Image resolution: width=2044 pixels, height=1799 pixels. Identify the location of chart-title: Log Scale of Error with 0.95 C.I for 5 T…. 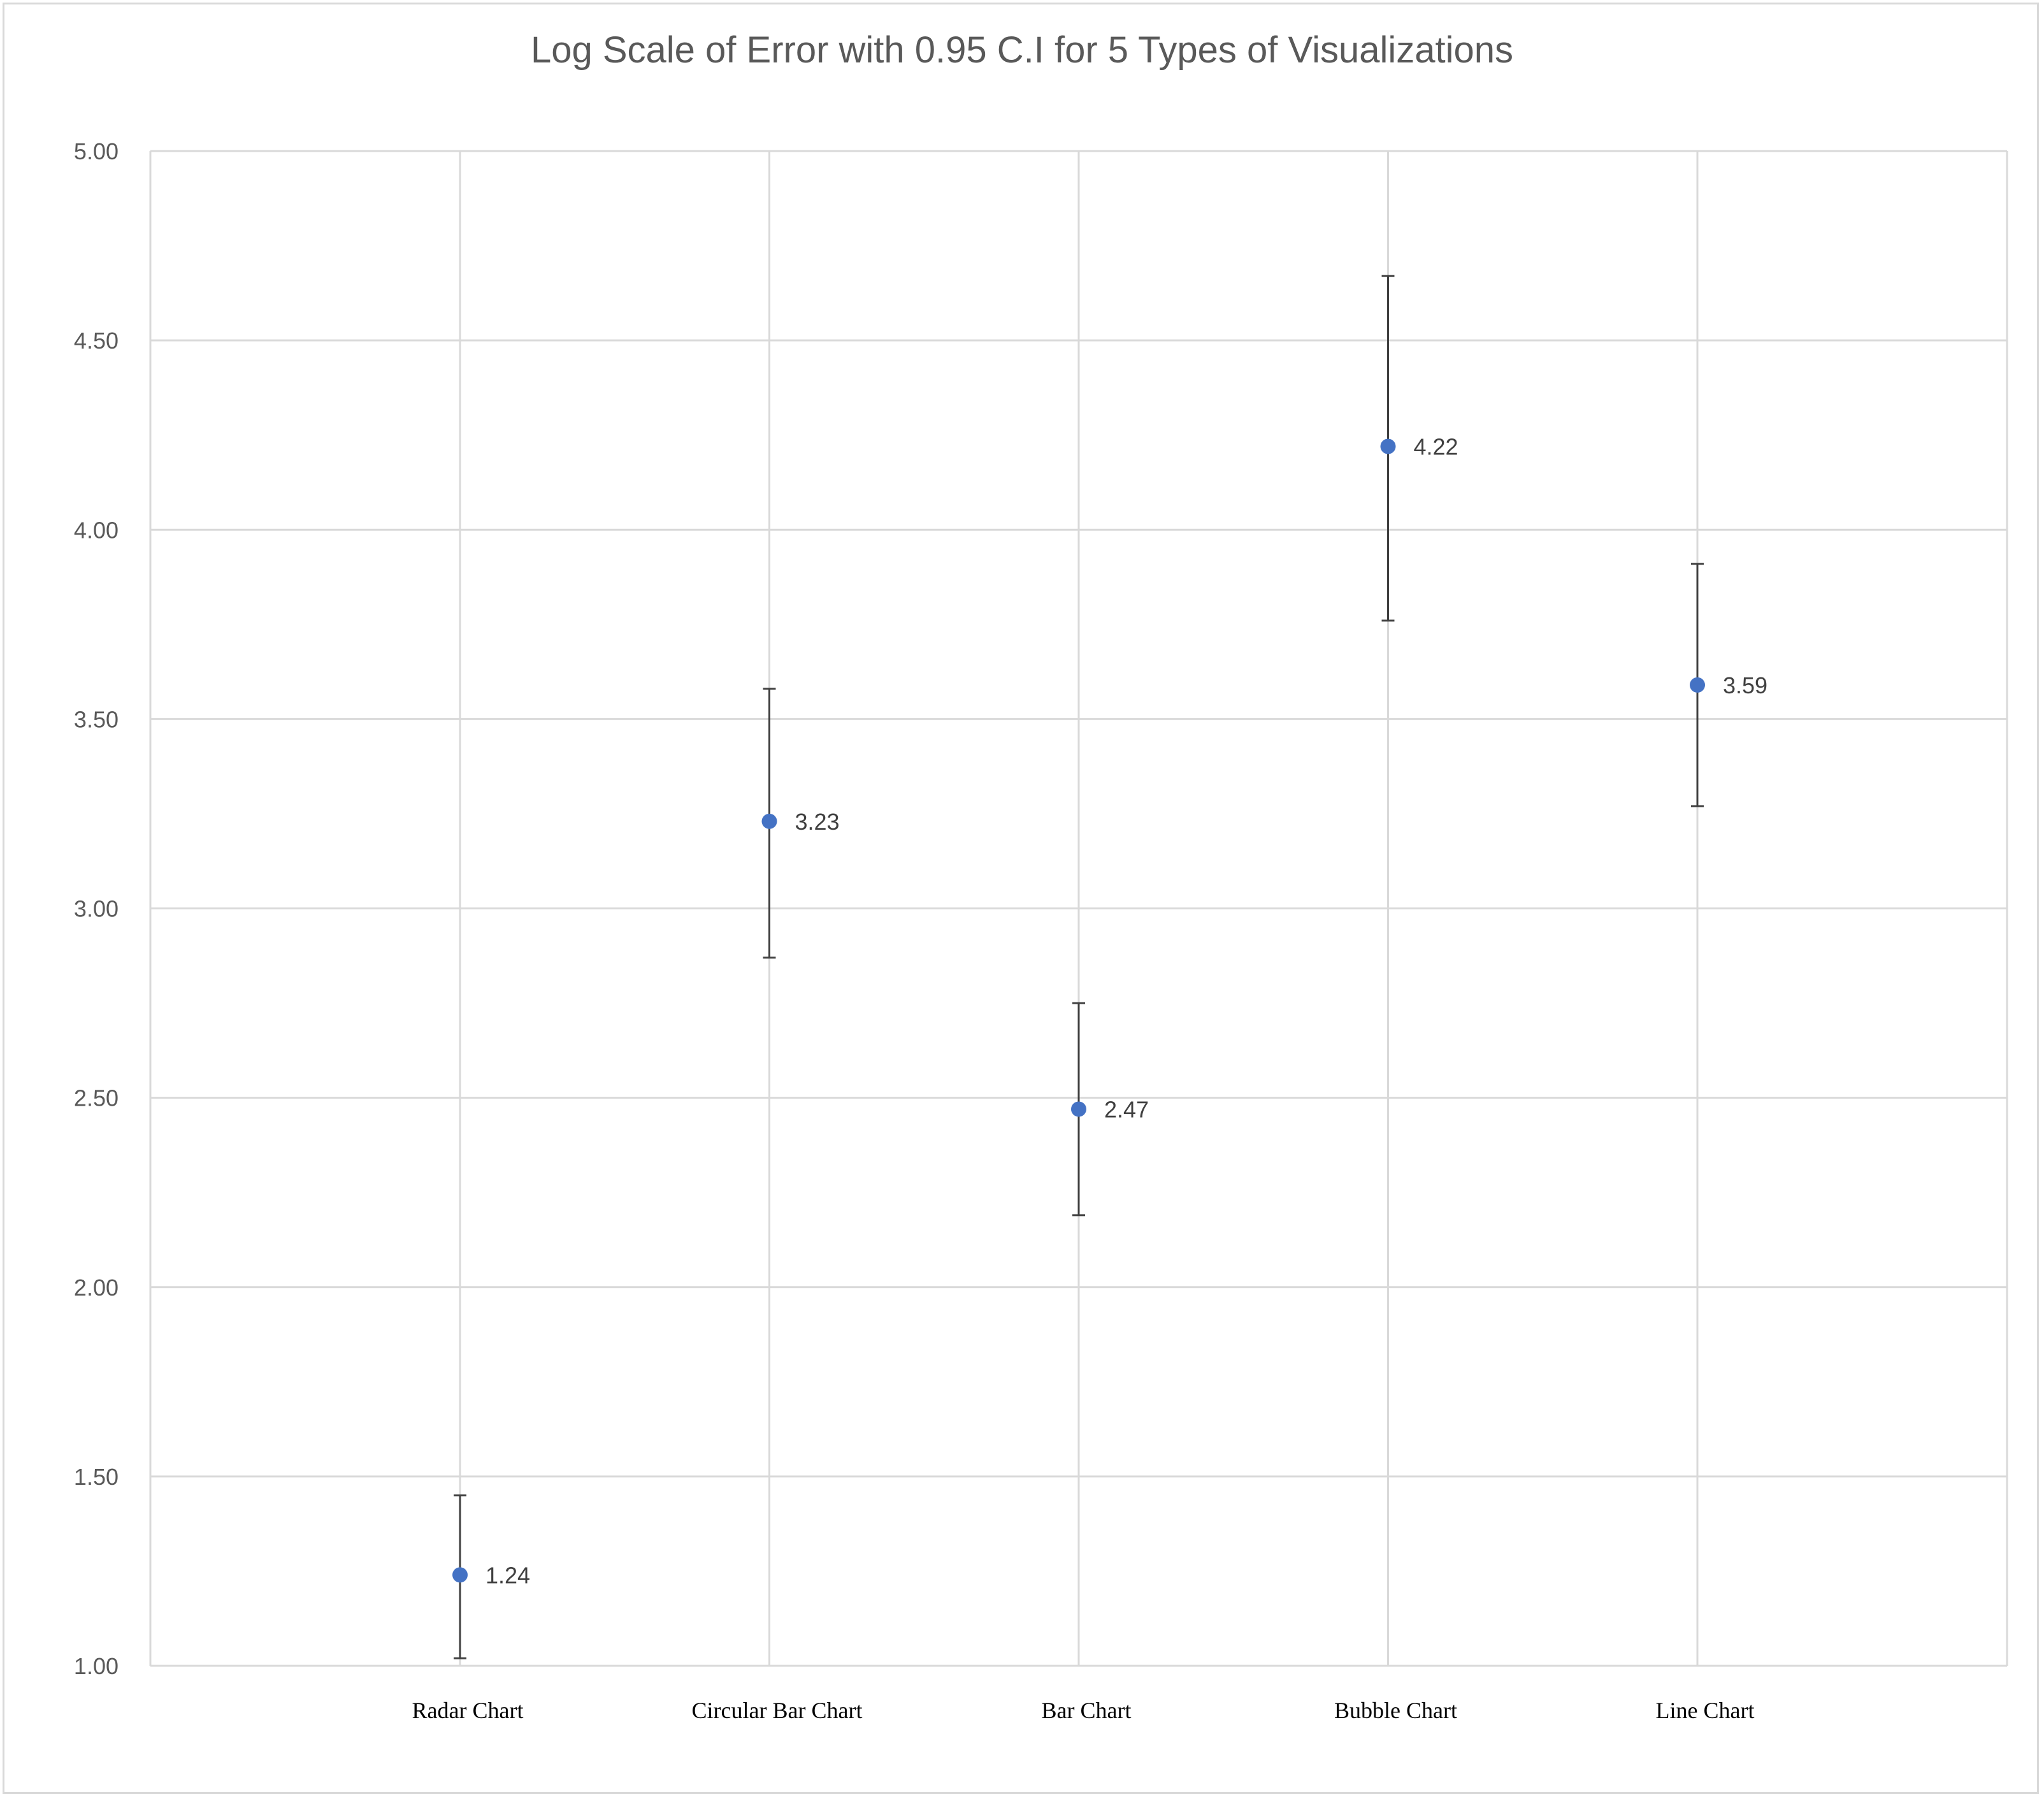
(1022, 50).